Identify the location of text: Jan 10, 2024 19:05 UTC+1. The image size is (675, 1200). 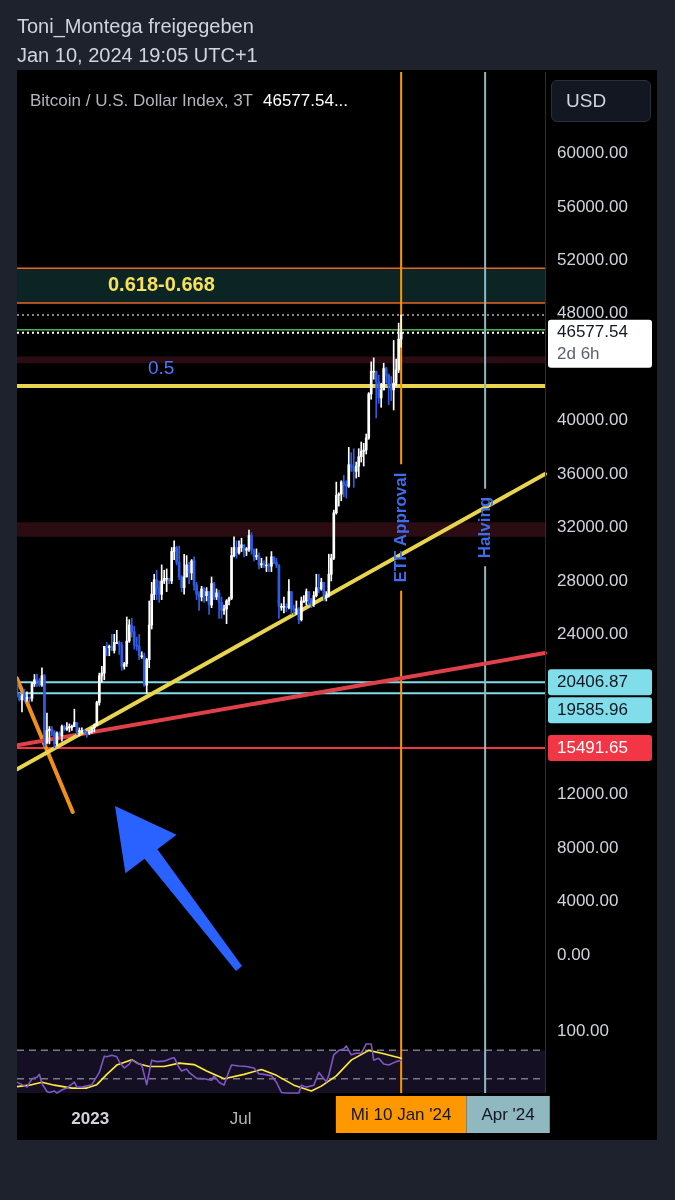
(137, 55).